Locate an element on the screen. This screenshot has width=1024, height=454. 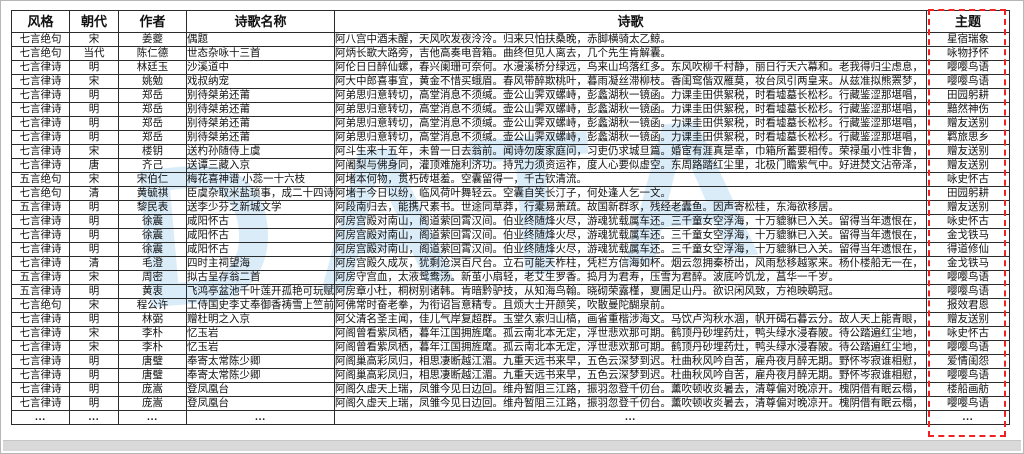
cell-author: 程公许 is located at coordinates (152, 305).